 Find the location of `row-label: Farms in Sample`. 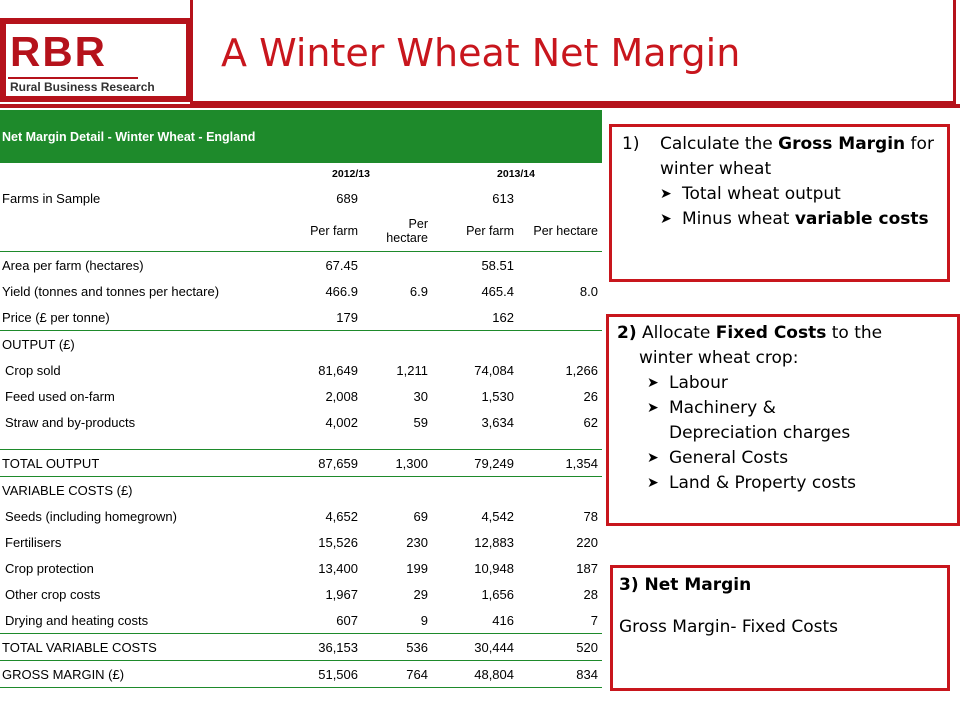

row-label: Farms in Sample is located at coordinates (51, 198).